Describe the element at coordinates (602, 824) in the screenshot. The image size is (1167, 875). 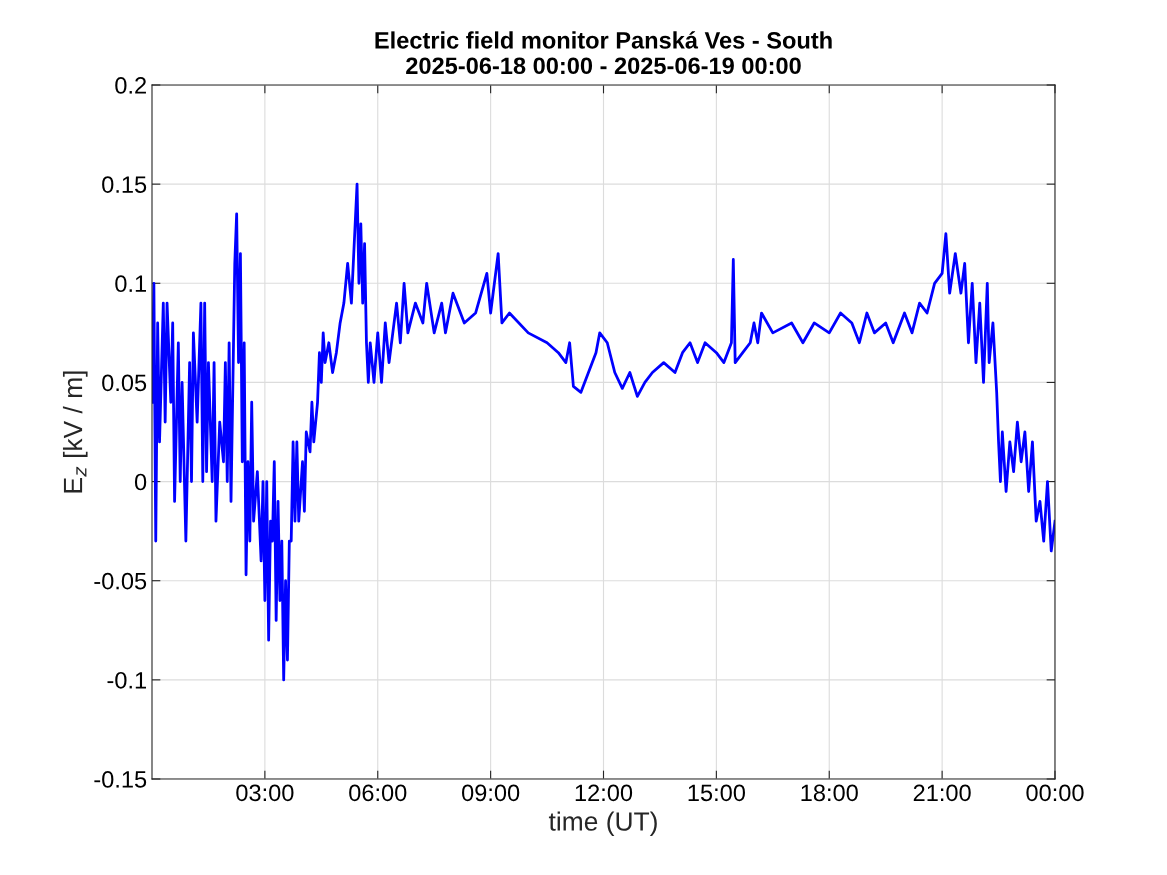
I see `x-axis-title: time (UT)` at that location.